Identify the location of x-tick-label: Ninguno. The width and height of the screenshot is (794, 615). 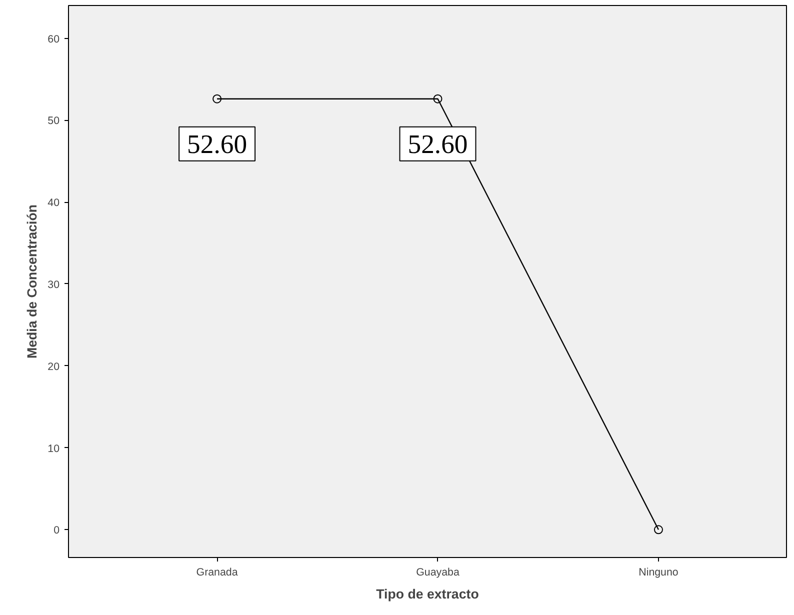
(658, 572).